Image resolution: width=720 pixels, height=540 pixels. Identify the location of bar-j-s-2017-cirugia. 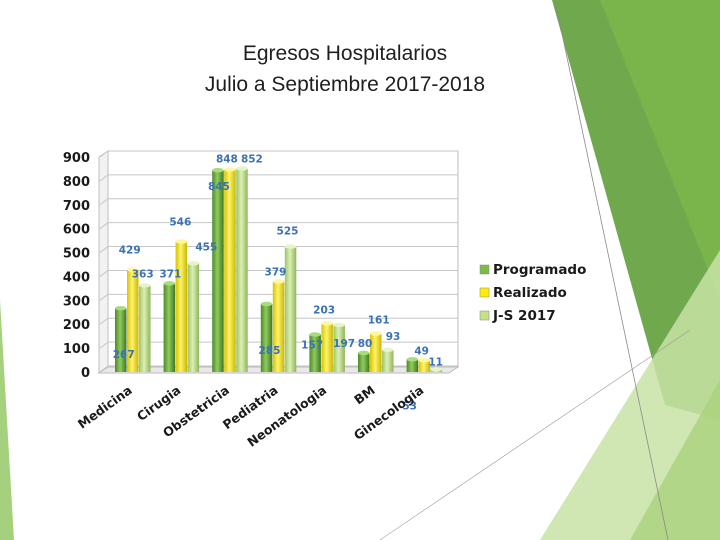
(193, 317).